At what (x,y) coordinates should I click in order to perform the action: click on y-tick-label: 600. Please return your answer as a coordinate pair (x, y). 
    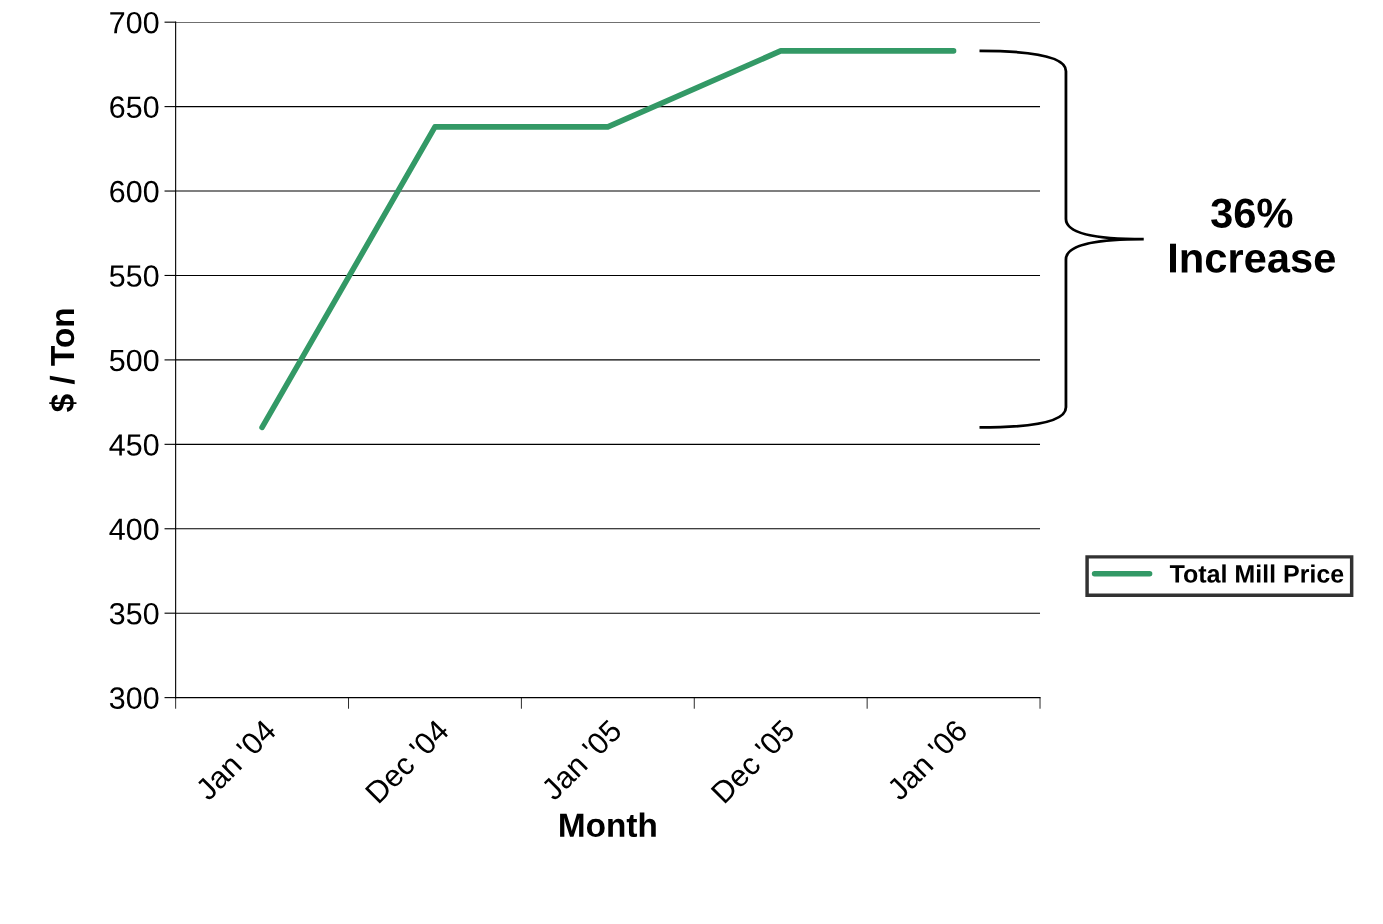
    Looking at the image, I should click on (134, 191).